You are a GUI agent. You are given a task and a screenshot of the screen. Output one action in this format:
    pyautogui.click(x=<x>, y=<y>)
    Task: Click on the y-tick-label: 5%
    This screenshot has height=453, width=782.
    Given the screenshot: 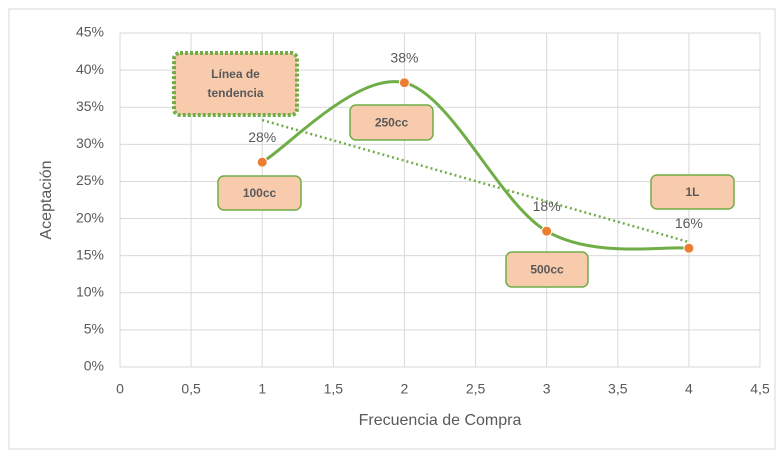 What is the action you would take?
    pyautogui.click(x=94, y=329)
    